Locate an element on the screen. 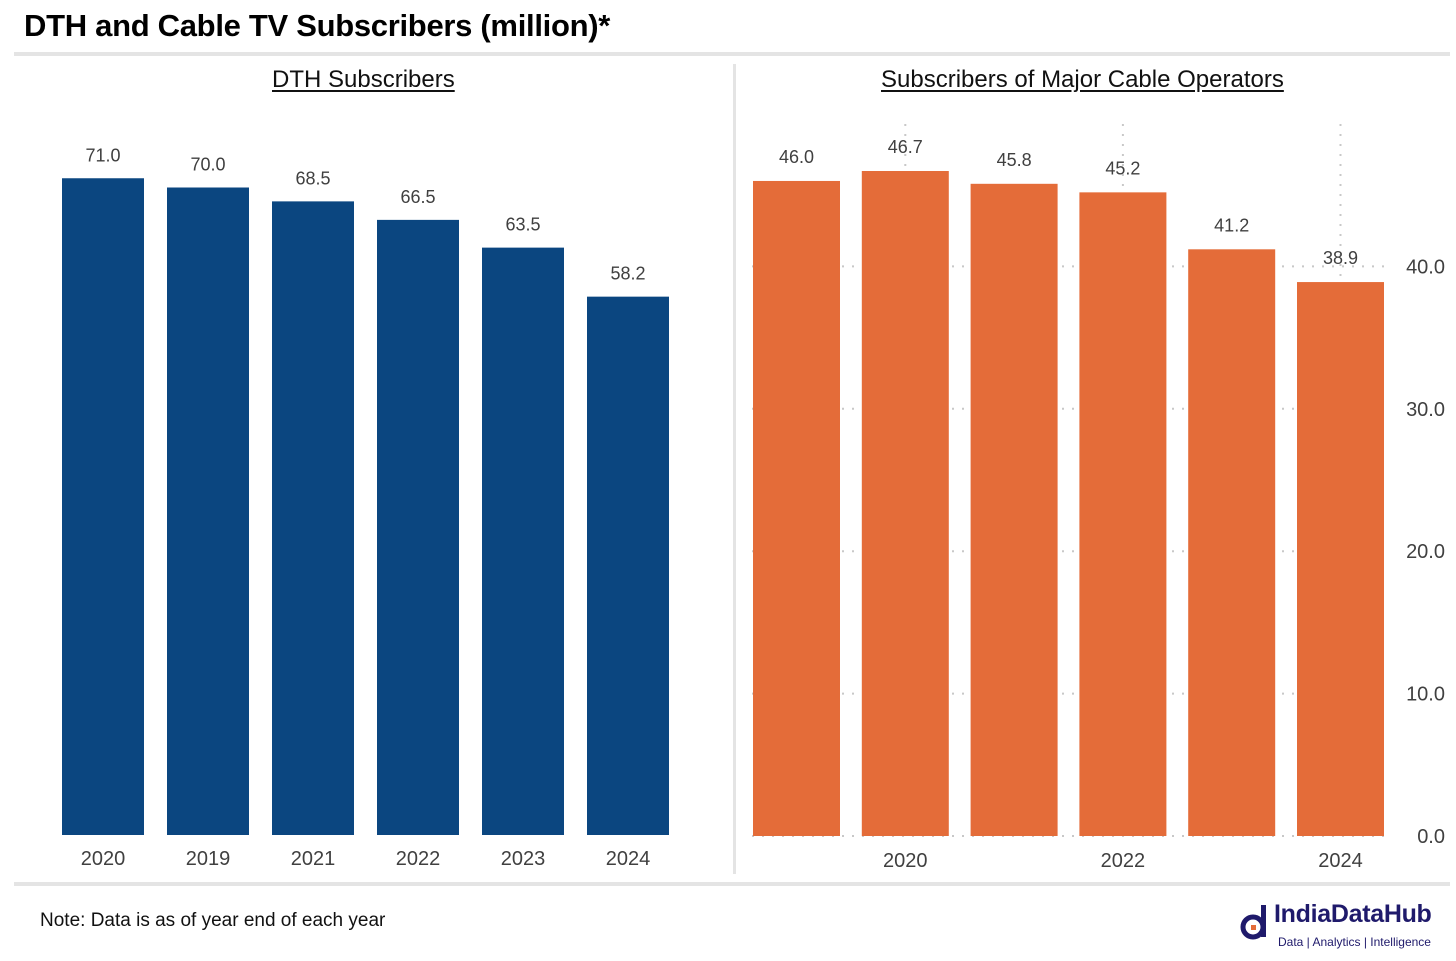  dth-x-tick-label: 2022 is located at coordinates (418, 859).